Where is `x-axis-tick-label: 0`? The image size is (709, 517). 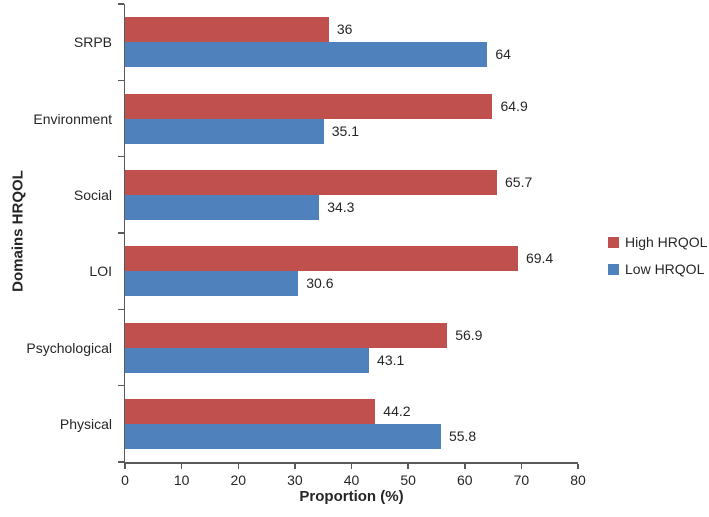 x-axis-tick-label: 0 is located at coordinates (125, 480).